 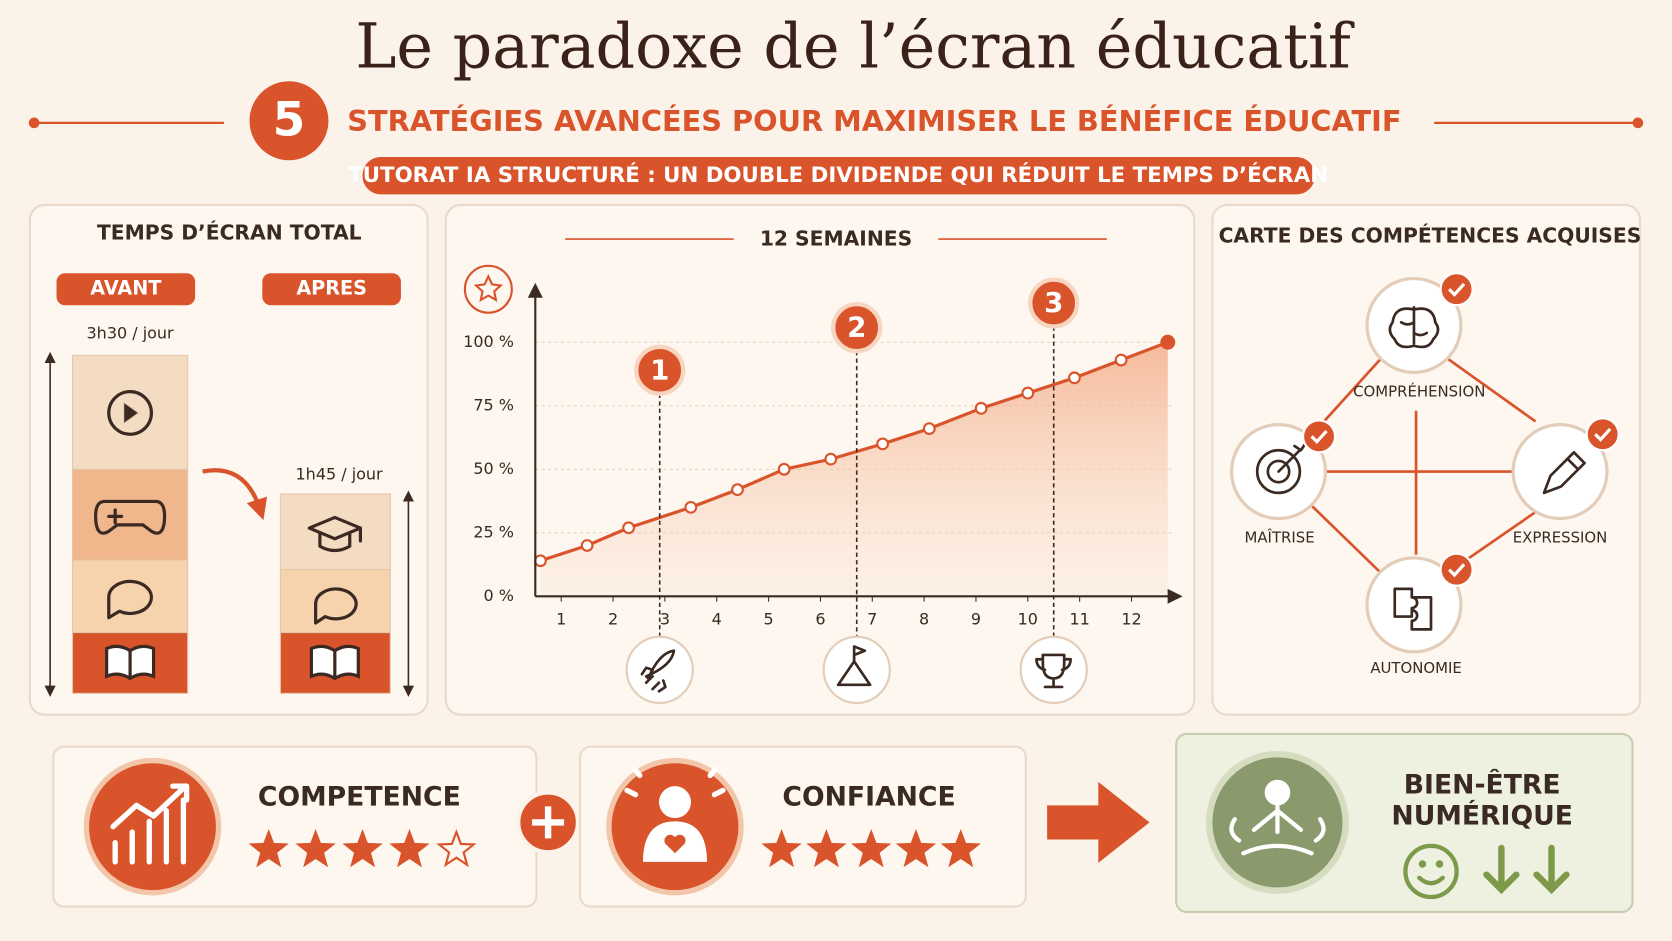 I want to click on x-tick-label: 6, so click(x=820, y=618).